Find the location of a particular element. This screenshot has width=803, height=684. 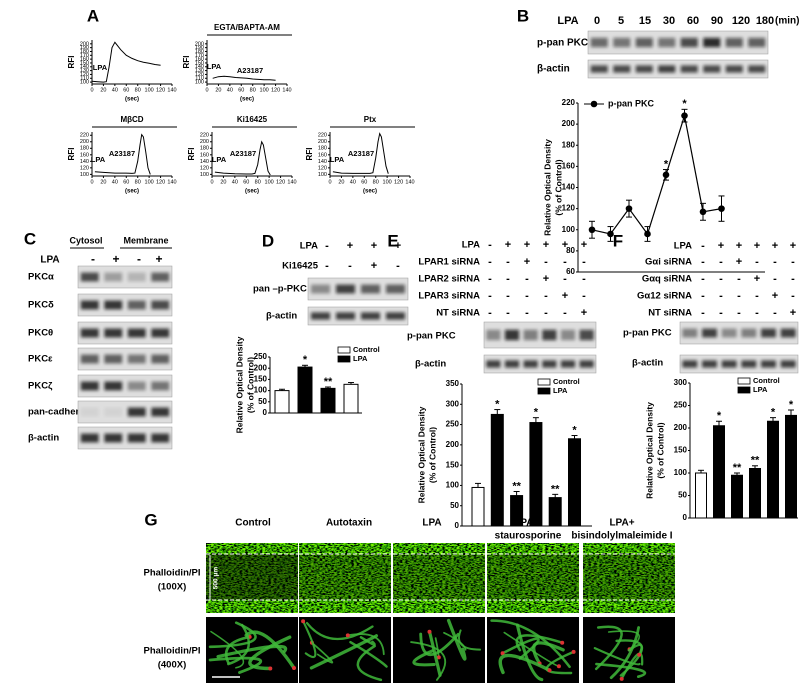

legend-label: Control is located at coordinates (766, 380).